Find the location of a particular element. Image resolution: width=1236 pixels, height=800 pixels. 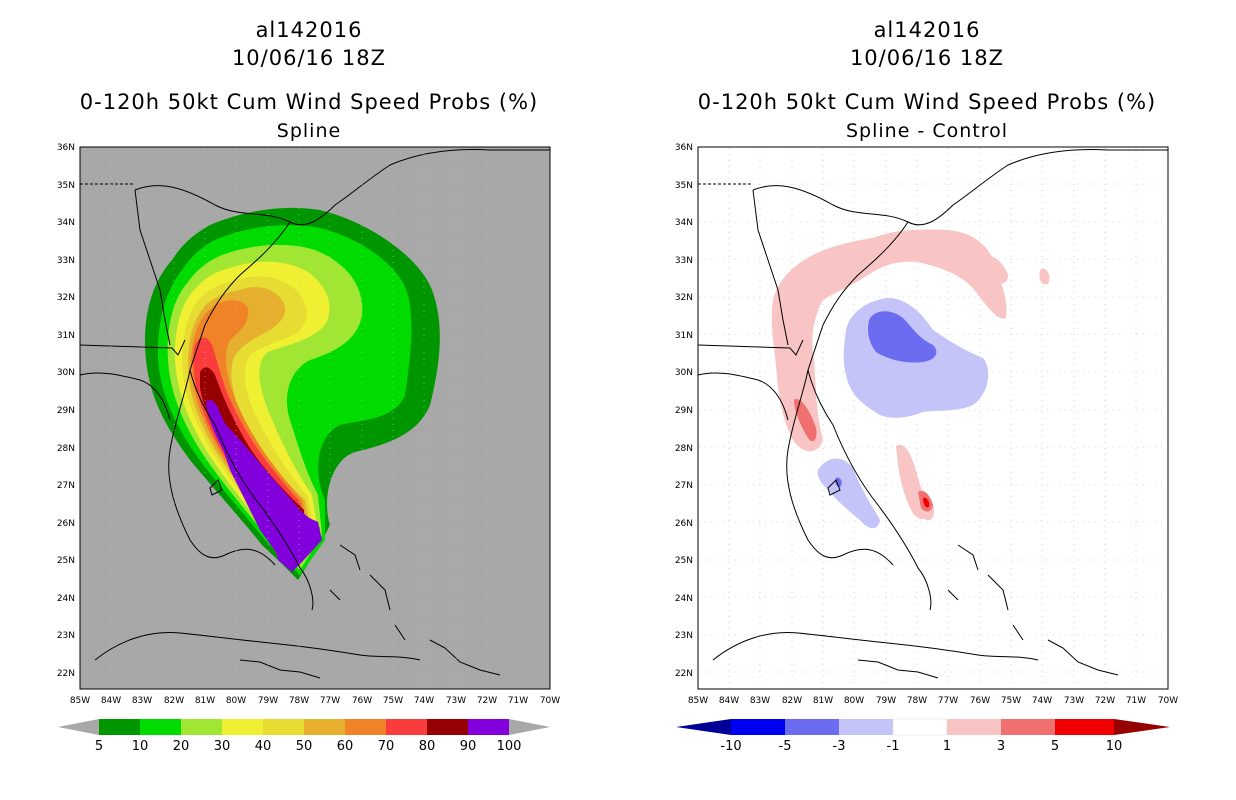

right-cb-label: 5 is located at coordinates (1055, 746).